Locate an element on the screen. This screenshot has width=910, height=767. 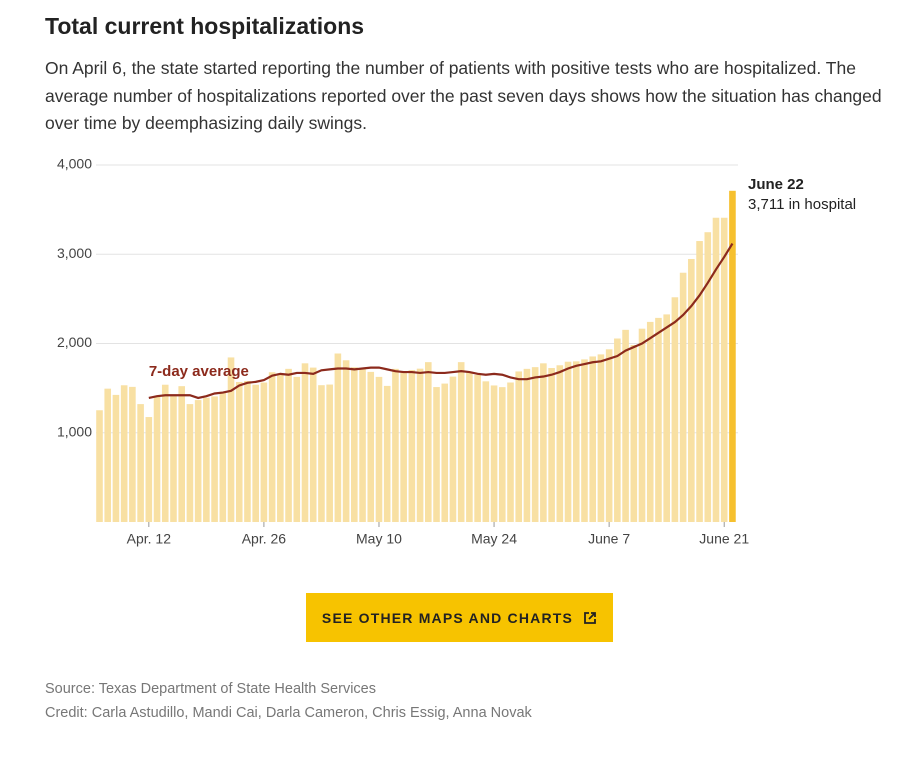
average-line is located at coordinates (441, 321).